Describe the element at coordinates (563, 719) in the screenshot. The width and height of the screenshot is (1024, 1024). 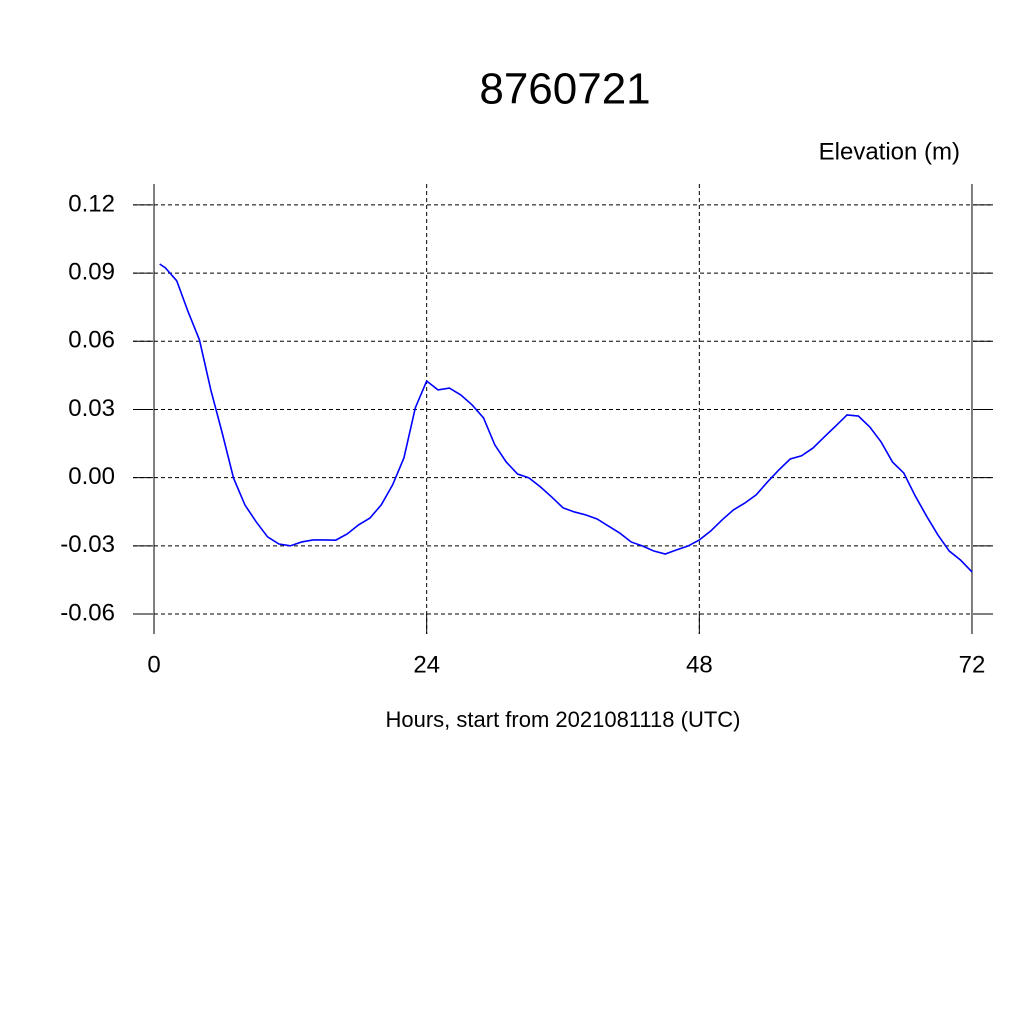
I see `x-axis-label: Hours, start from 2021081118 (UTC)` at that location.